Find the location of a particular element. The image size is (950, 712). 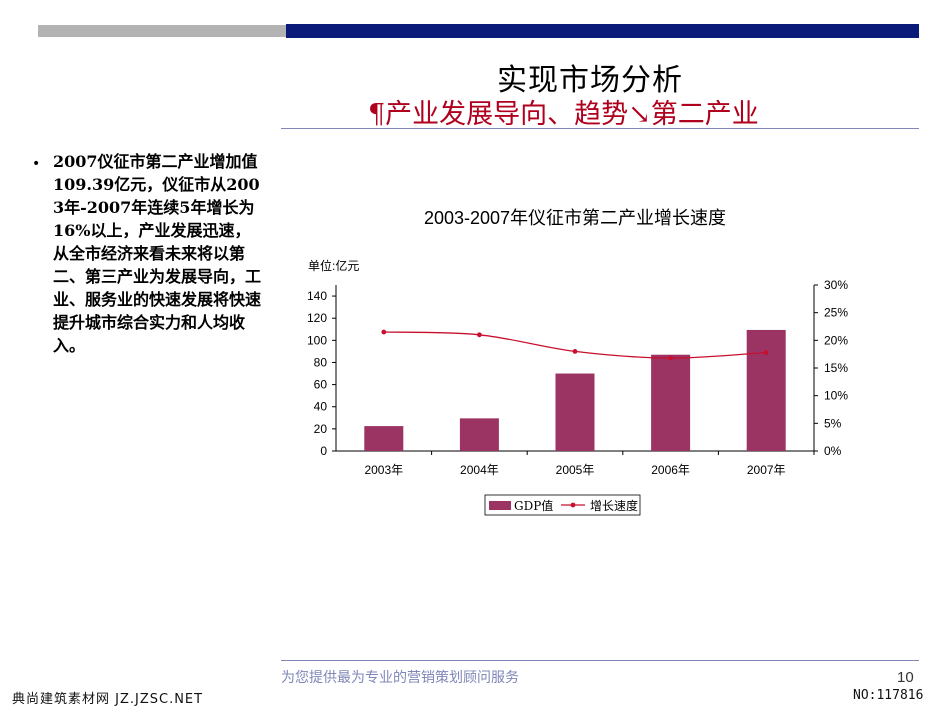

header-bar-navy is located at coordinates (602, 31).